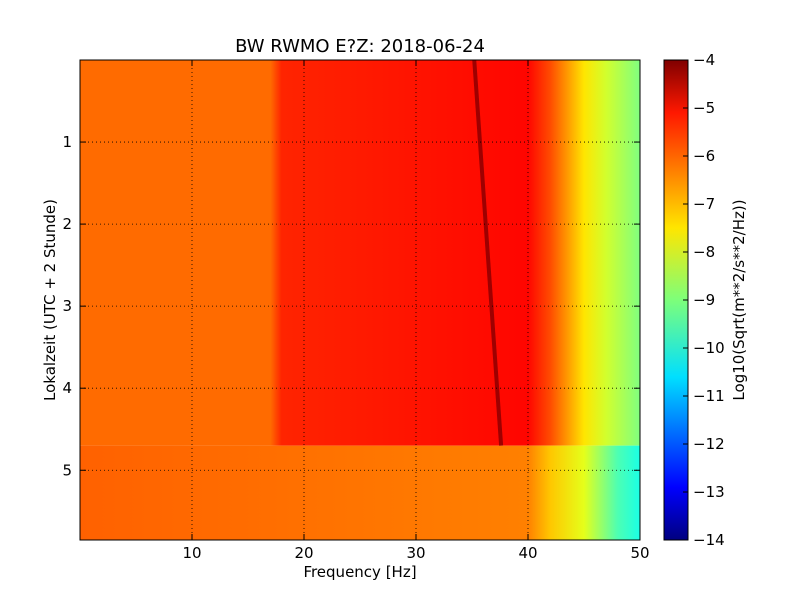 The image size is (800, 600). I want to click on x-tick-label: 30, so click(415, 553).